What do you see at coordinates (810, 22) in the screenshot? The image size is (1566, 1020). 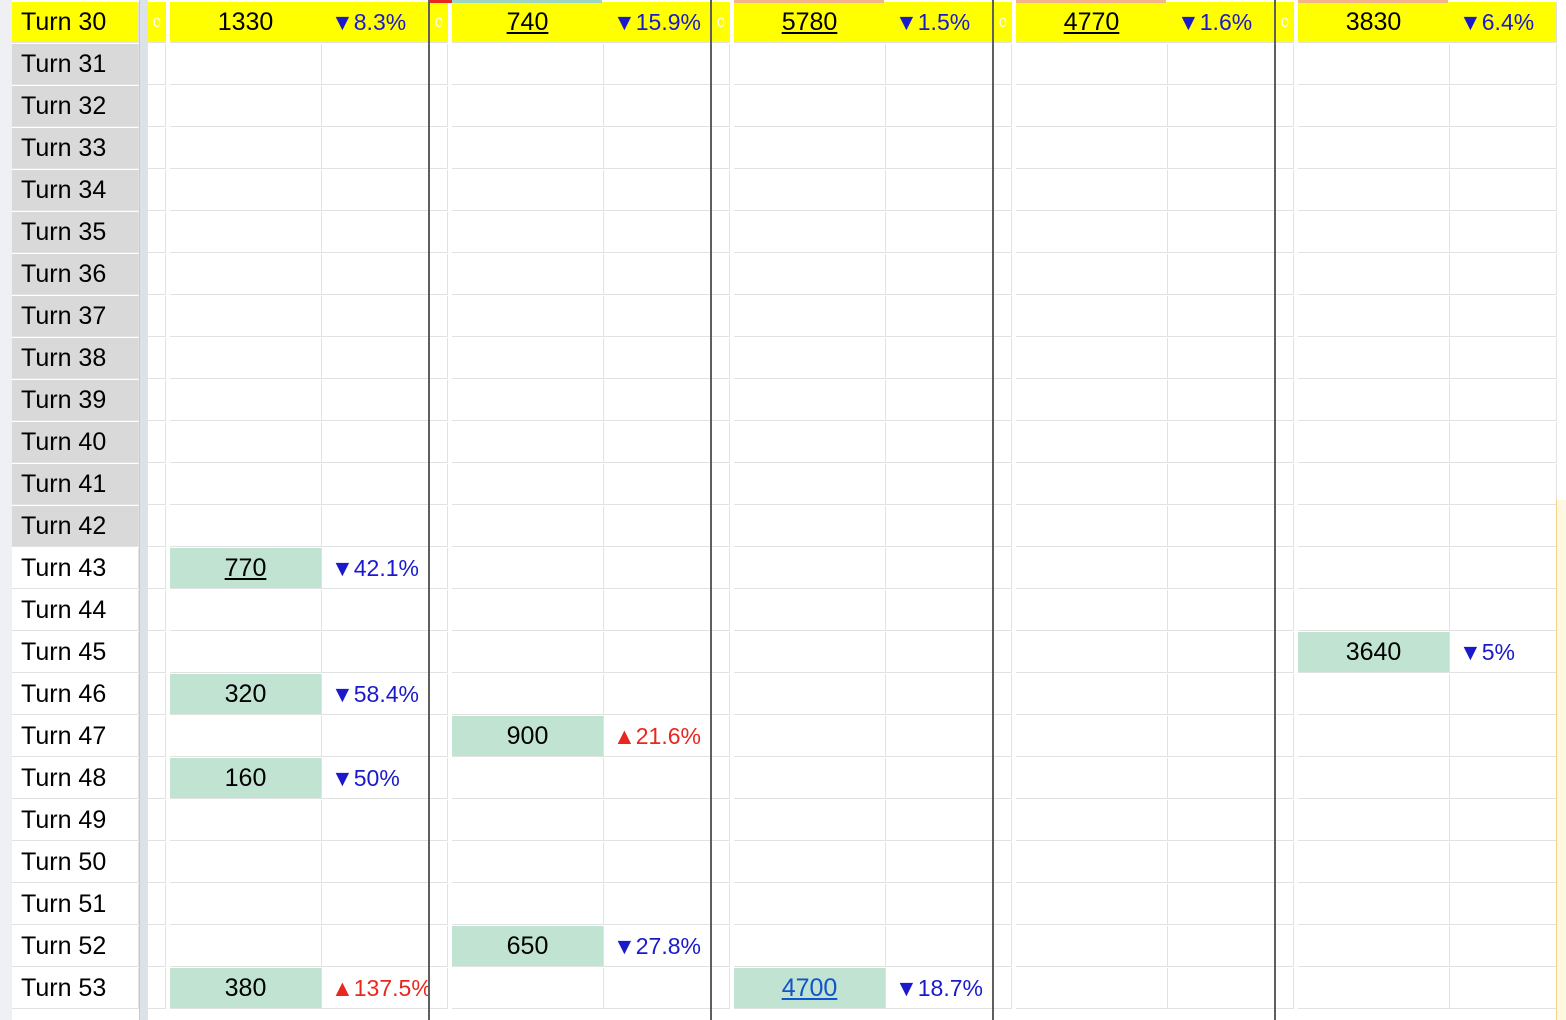 I see `value-cell: 5780` at bounding box center [810, 22].